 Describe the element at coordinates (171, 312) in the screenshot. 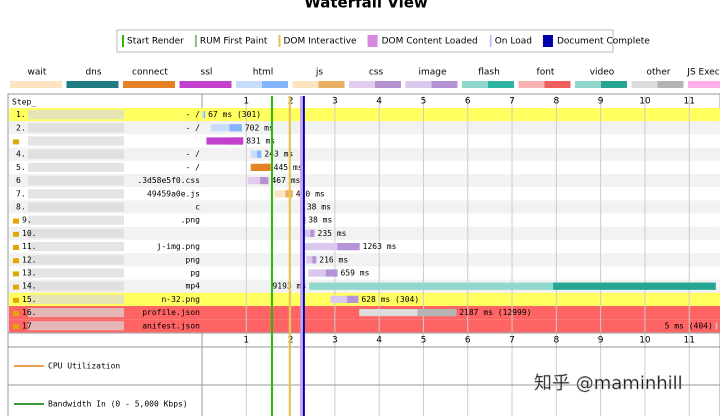

I see `row-name: profile.json` at that location.